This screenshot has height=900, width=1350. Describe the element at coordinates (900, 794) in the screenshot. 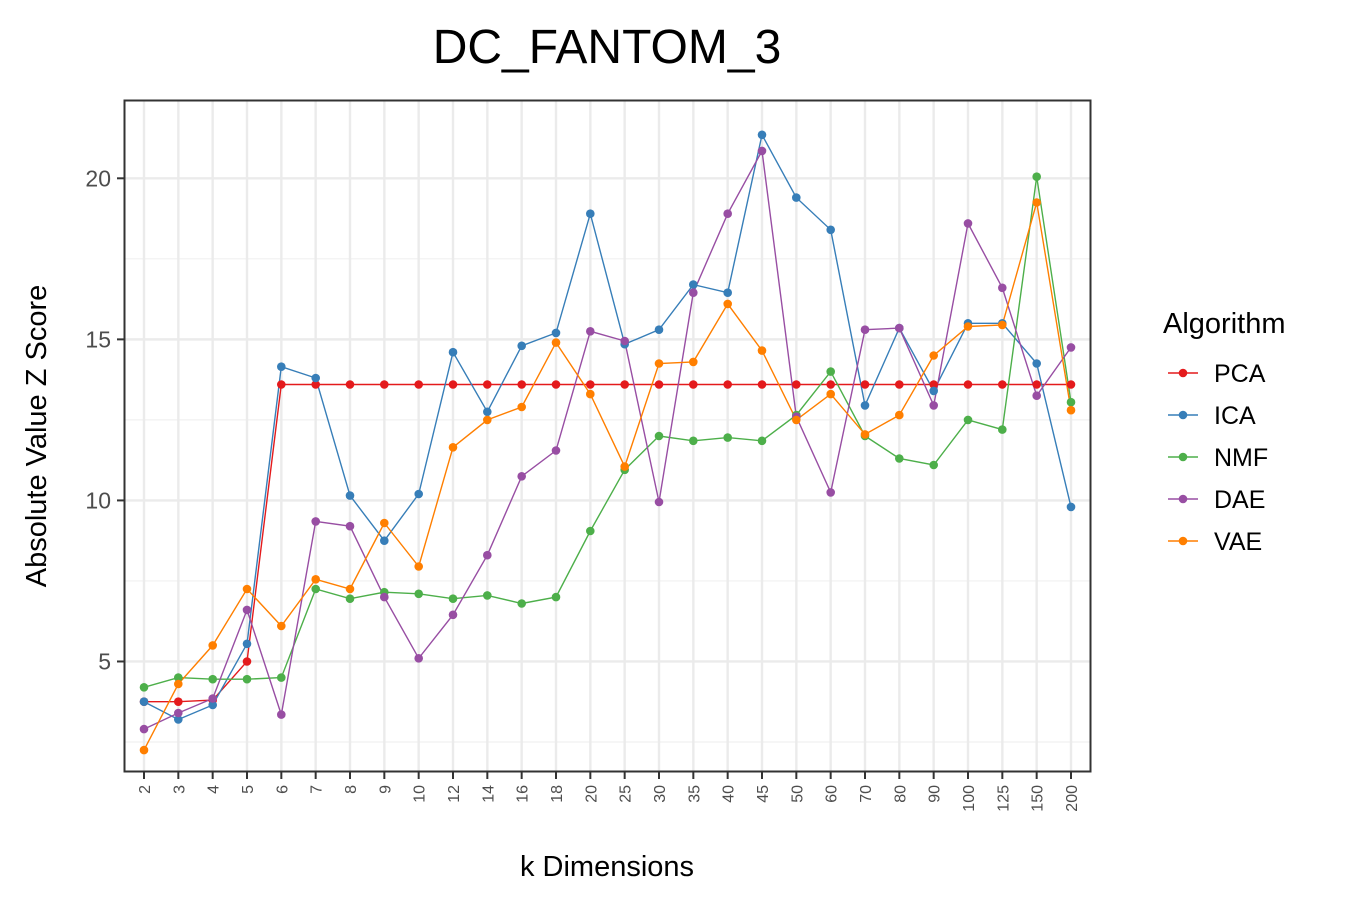

I see `x-tick-label: 80` at that location.